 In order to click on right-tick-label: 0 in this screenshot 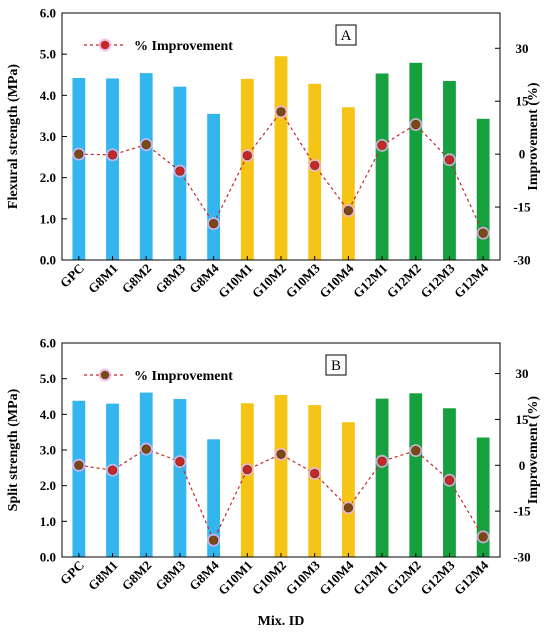, I will do `click(522, 465)`.